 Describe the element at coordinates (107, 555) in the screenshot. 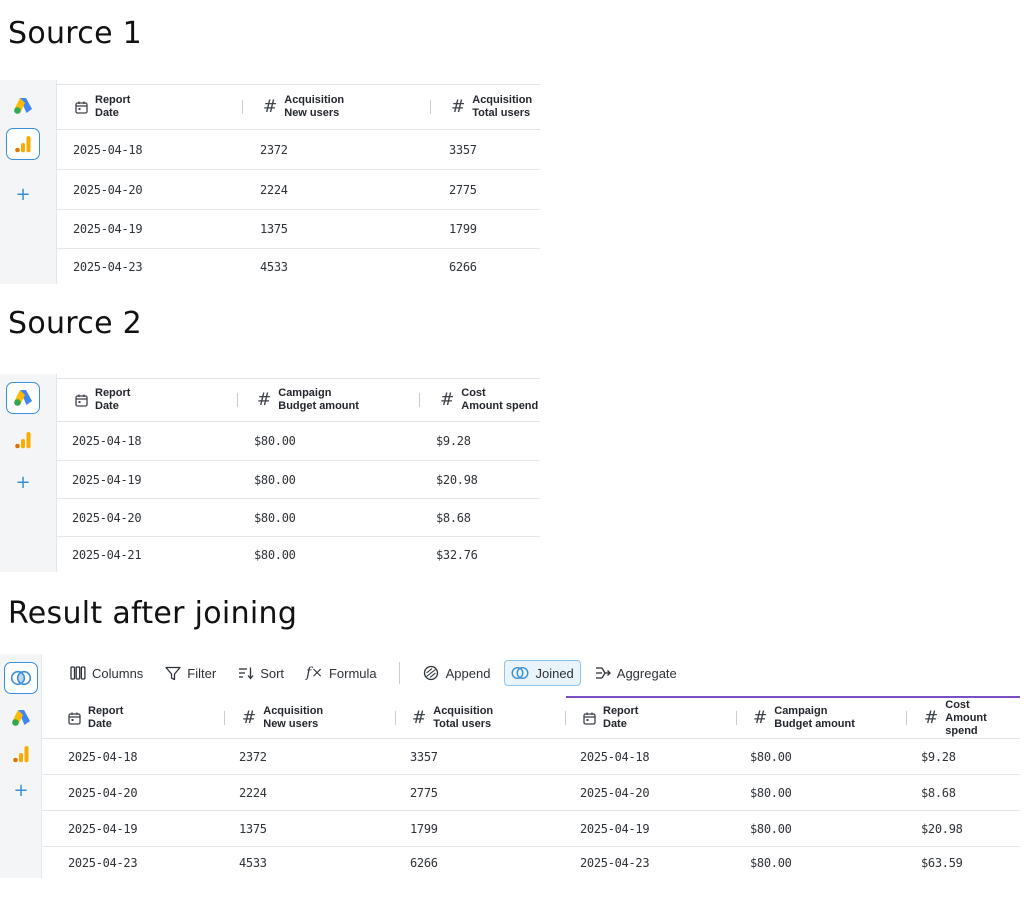

I see `cell: 2025-04-21` at that location.